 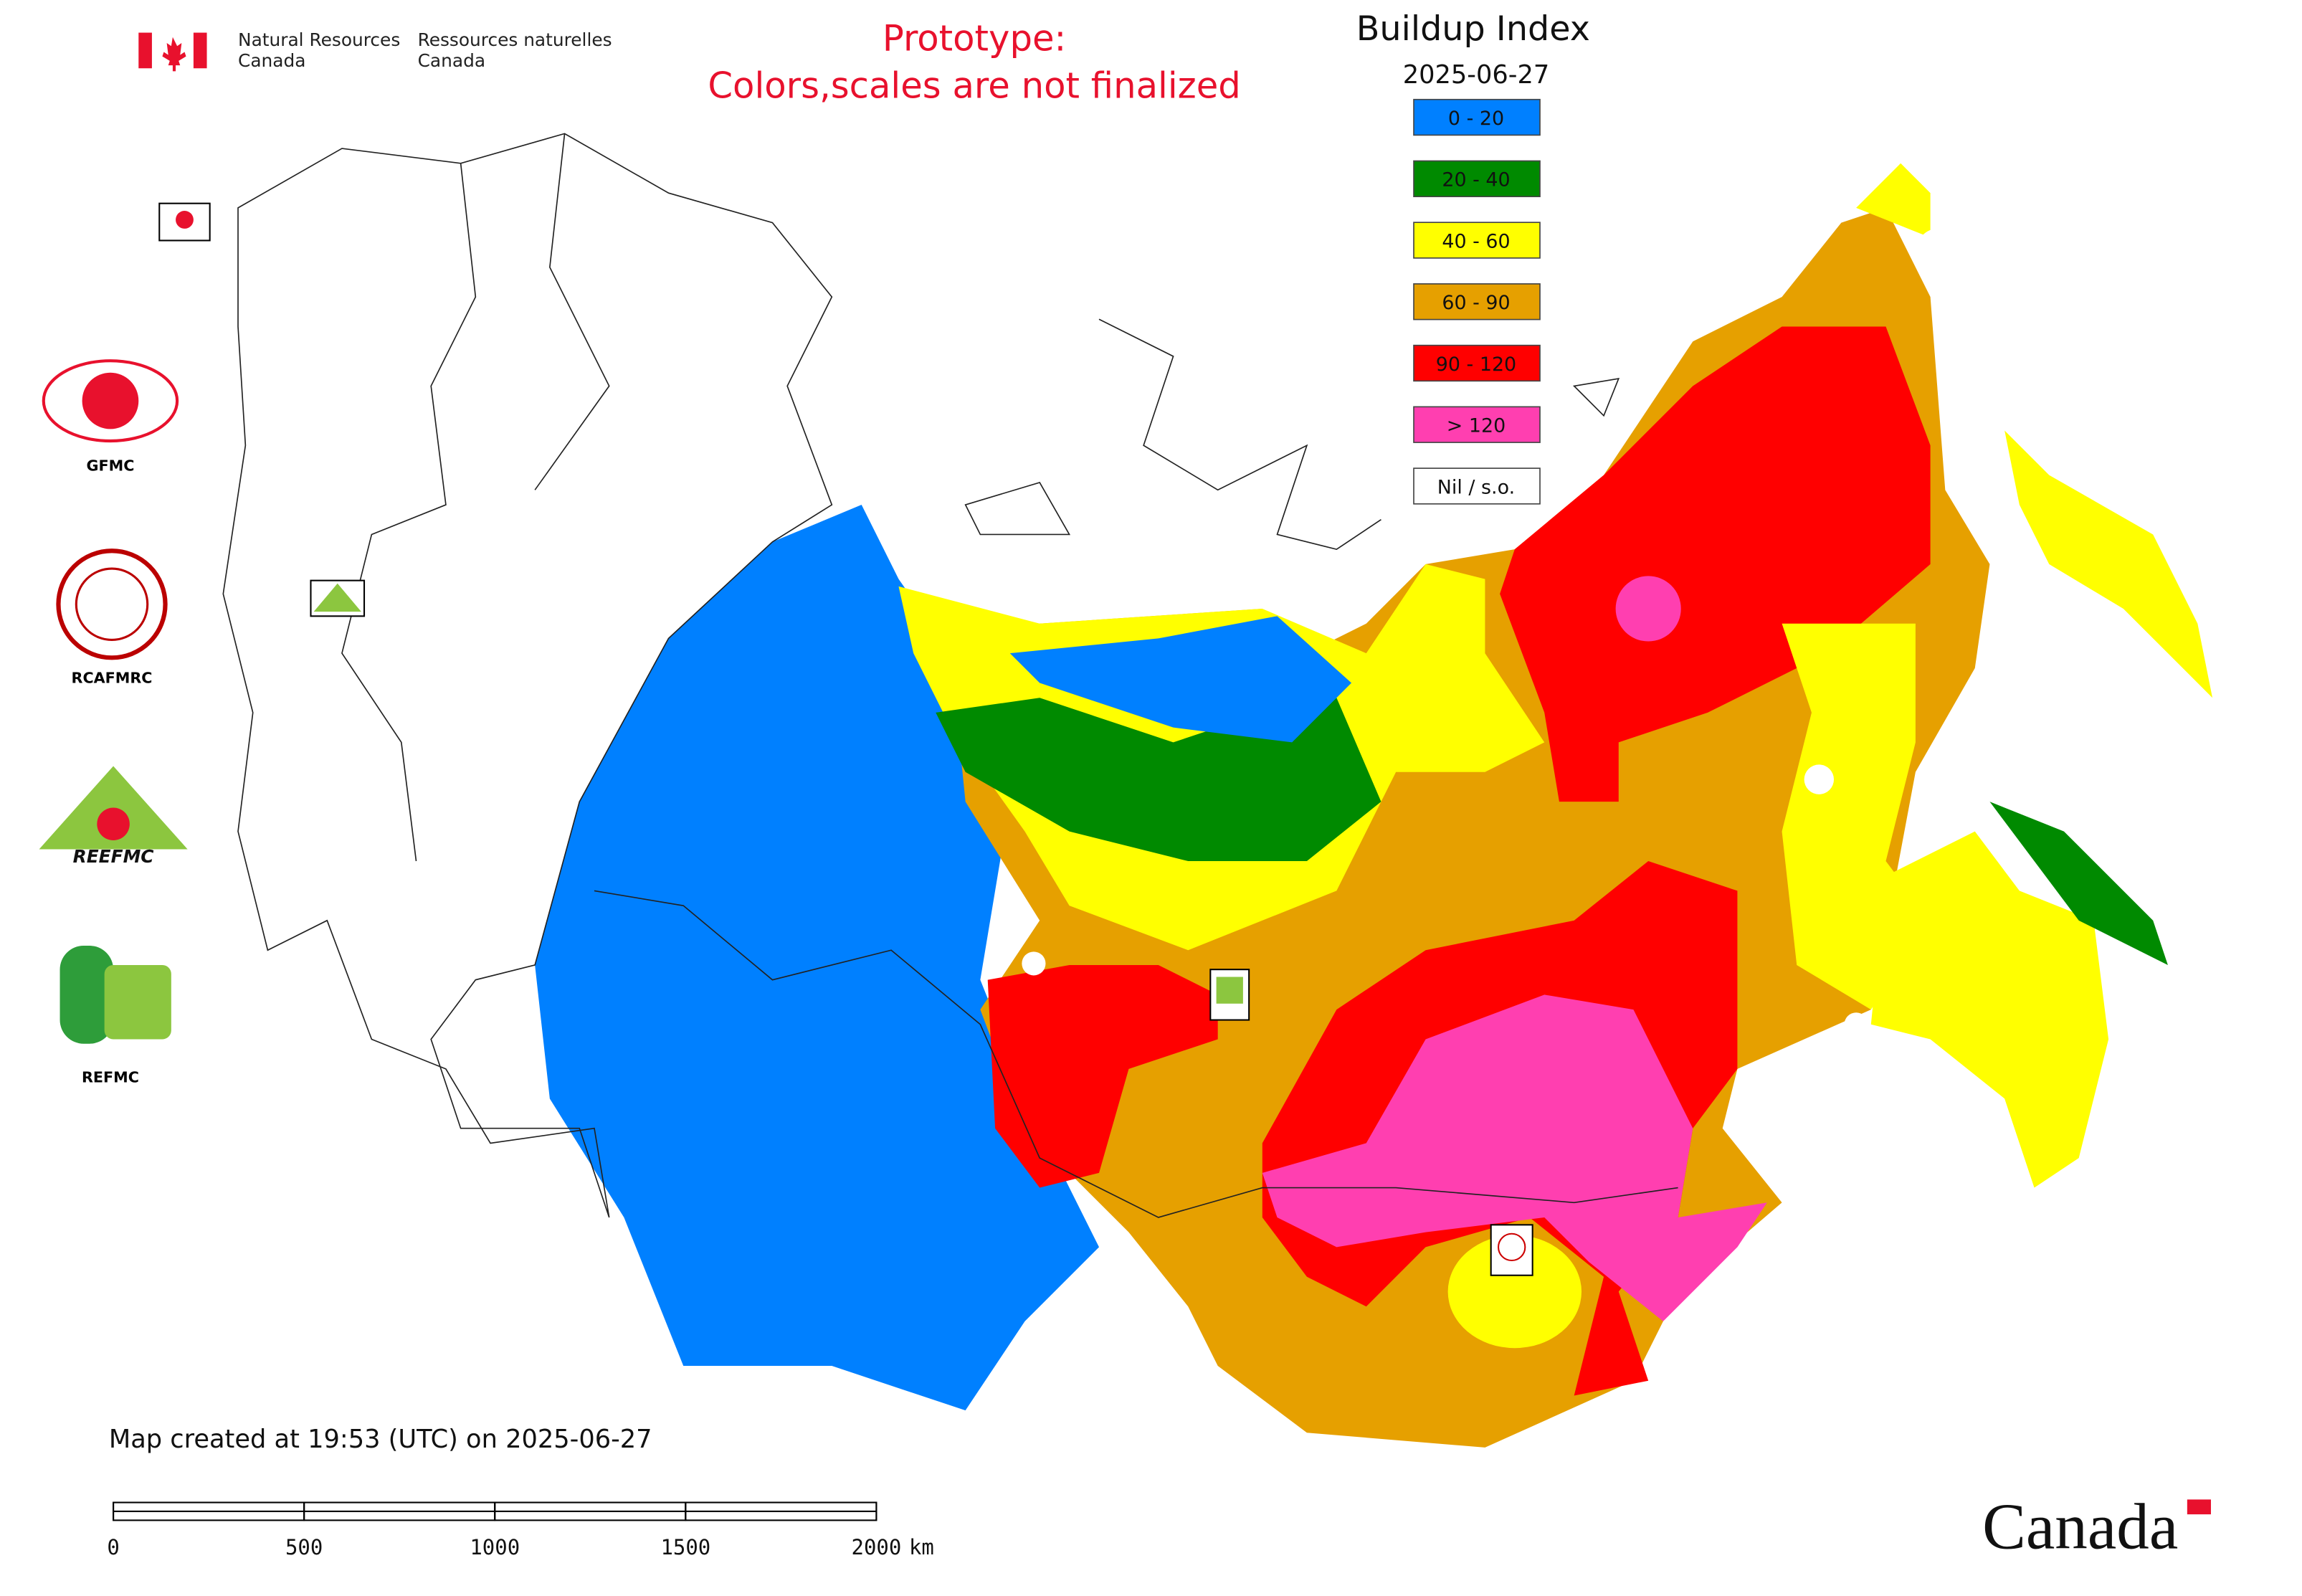 I want to click on legend-date: 2025-06-27, so click(x=1477, y=75).